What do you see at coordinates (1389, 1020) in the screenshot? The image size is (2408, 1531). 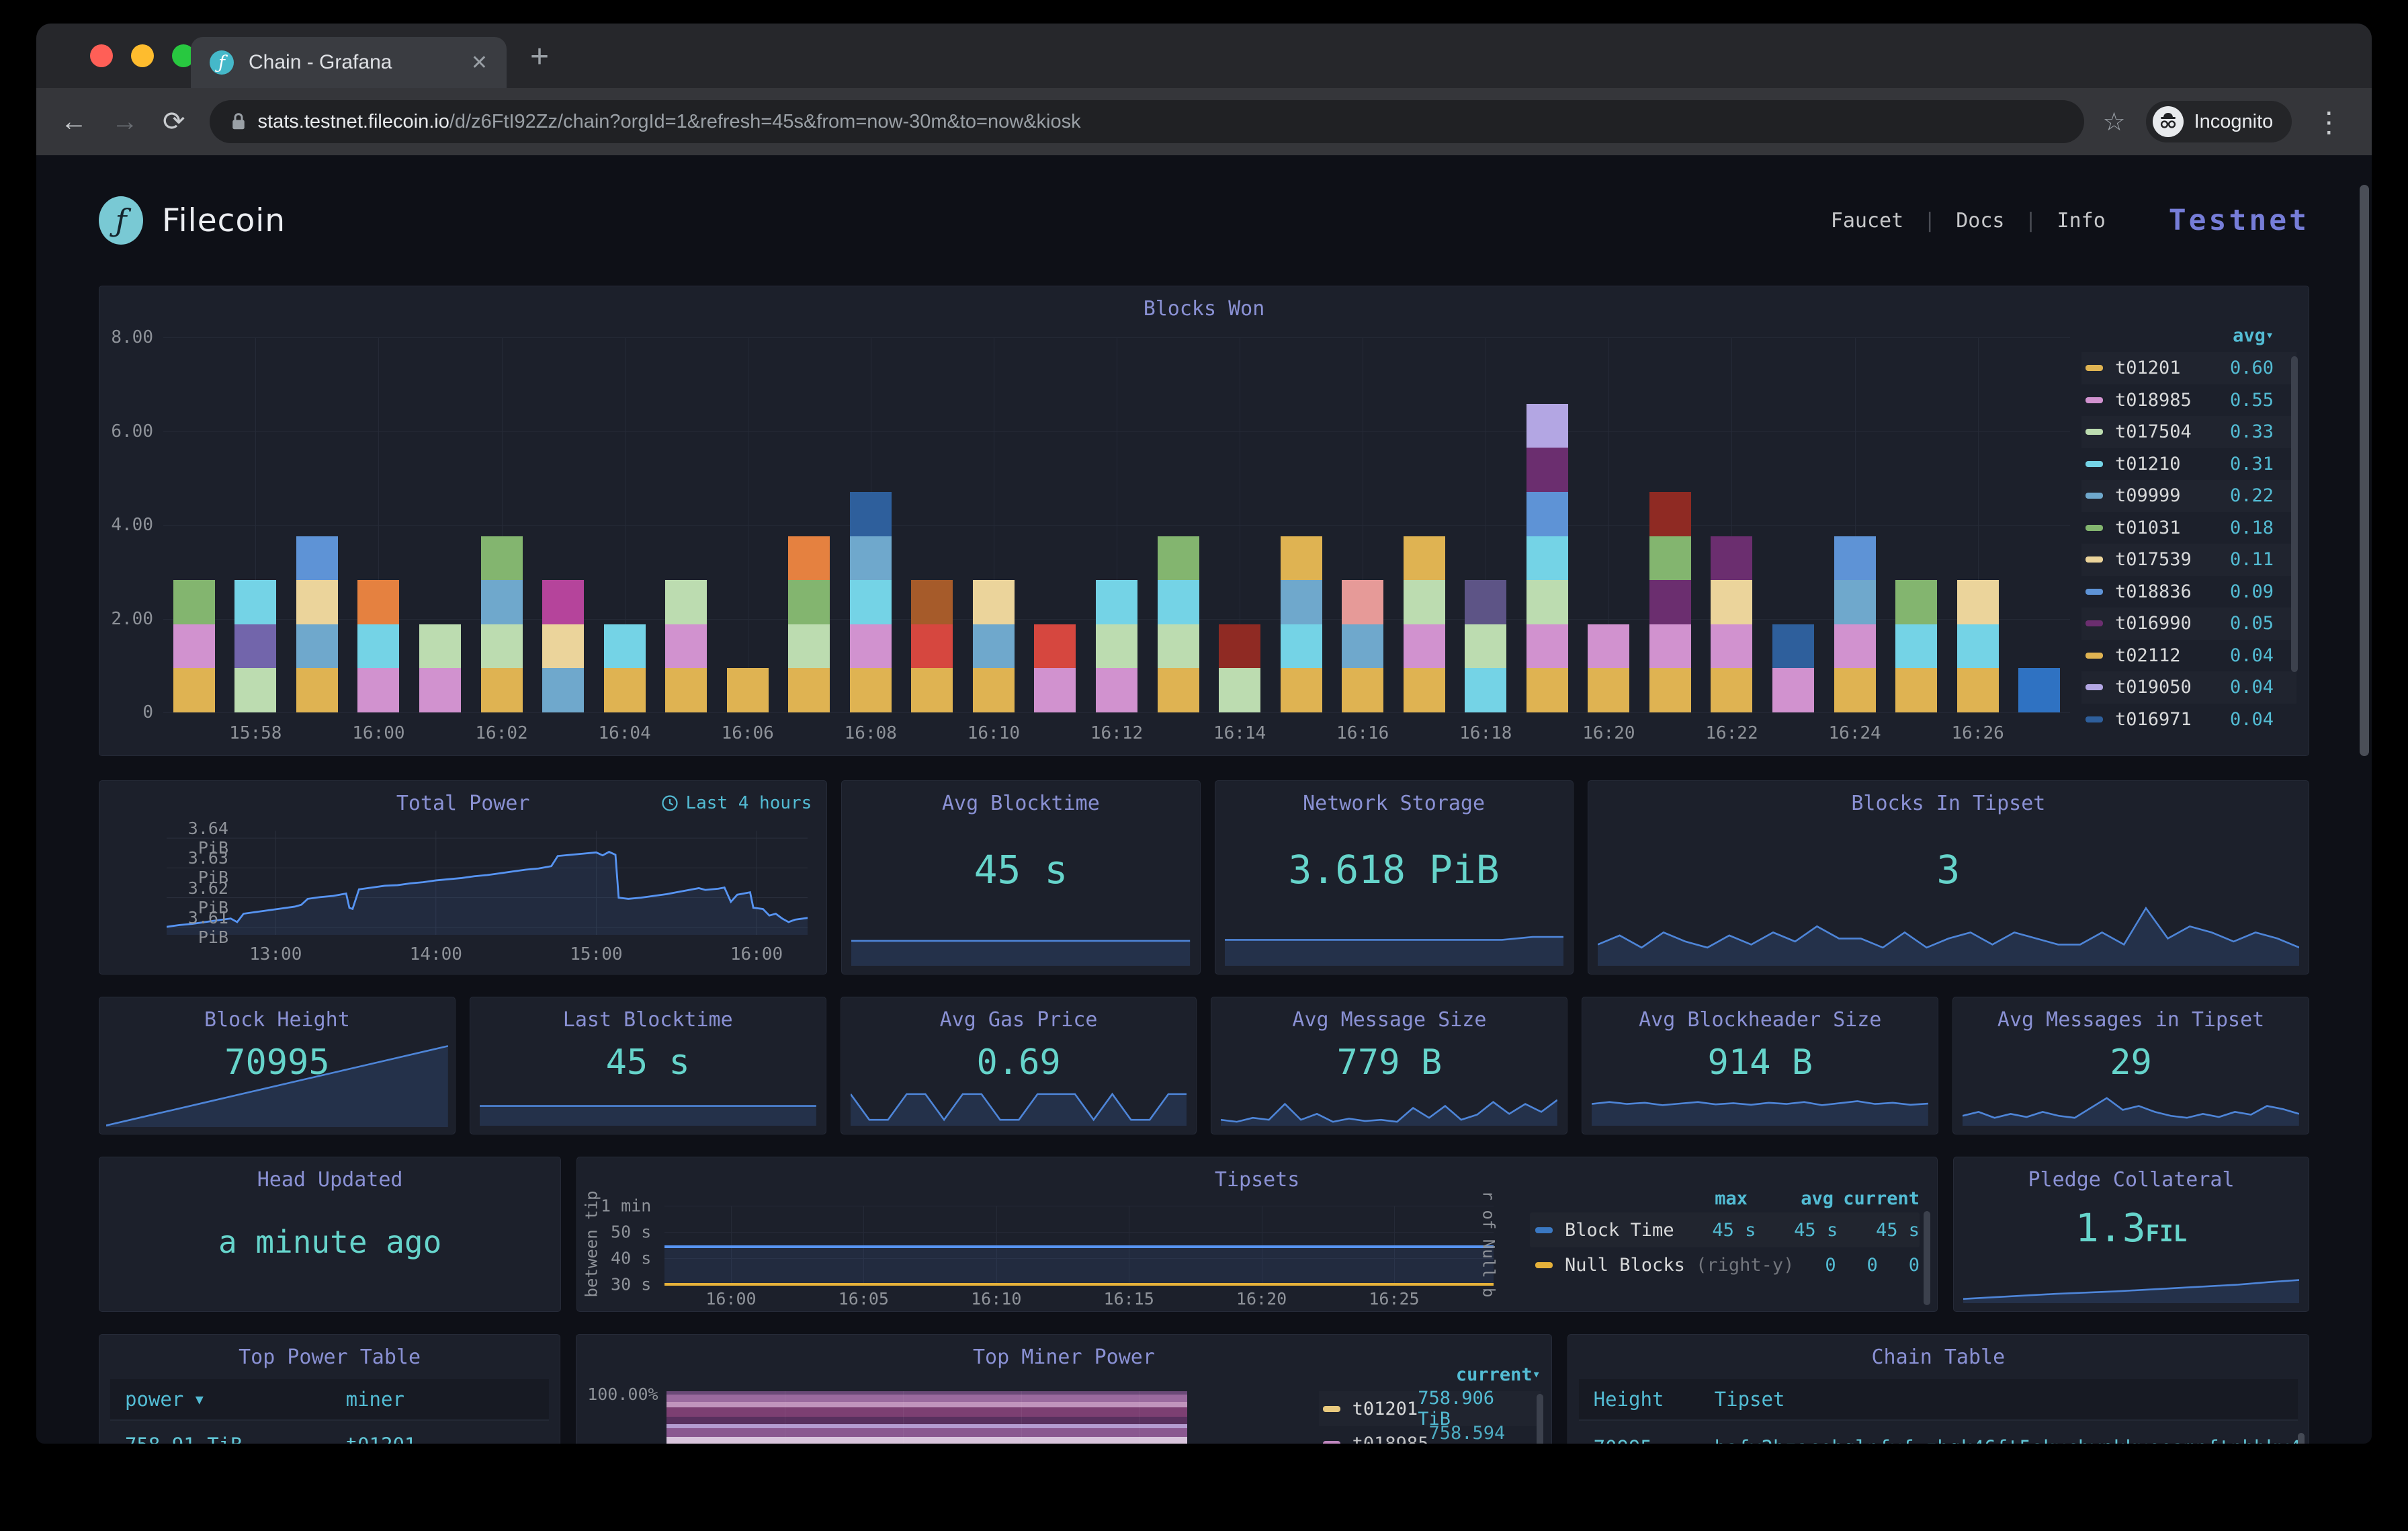 I see `panel-title: Avg Message Size` at bounding box center [1389, 1020].